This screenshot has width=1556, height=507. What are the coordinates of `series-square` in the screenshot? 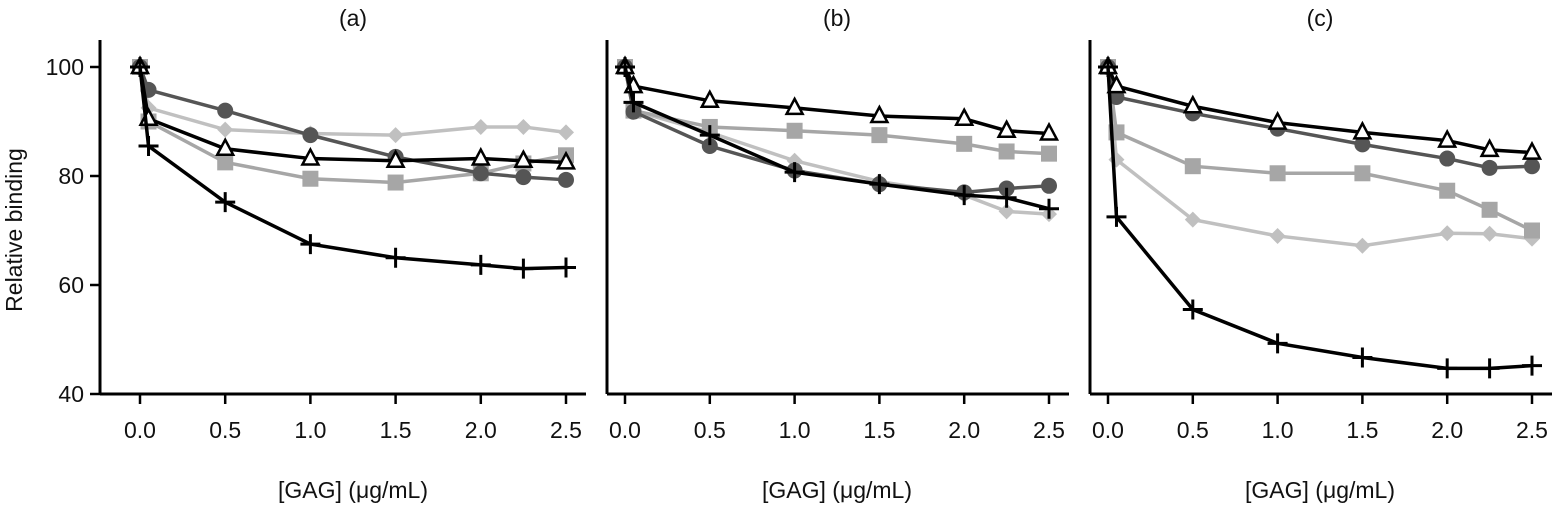 It's located at (1320, 149).